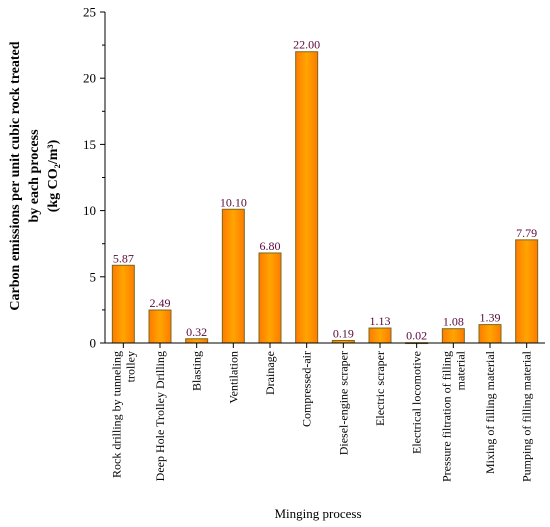 This screenshot has height=527, width=550. Describe the element at coordinates (160, 303) in the screenshot. I see `bar-value-label: 2.49` at that location.